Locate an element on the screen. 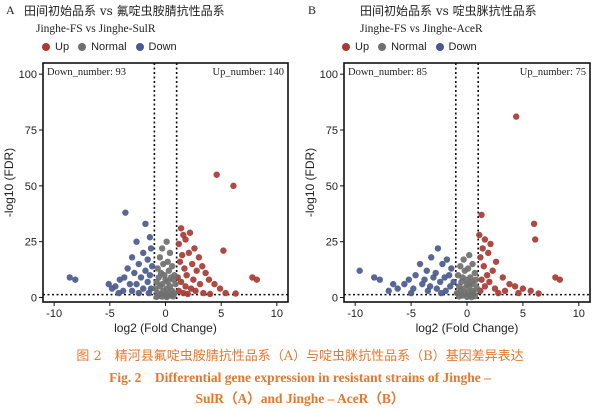 The image size is (600, 410). y-tick-label: 0 is located at coordinates (34, 299).